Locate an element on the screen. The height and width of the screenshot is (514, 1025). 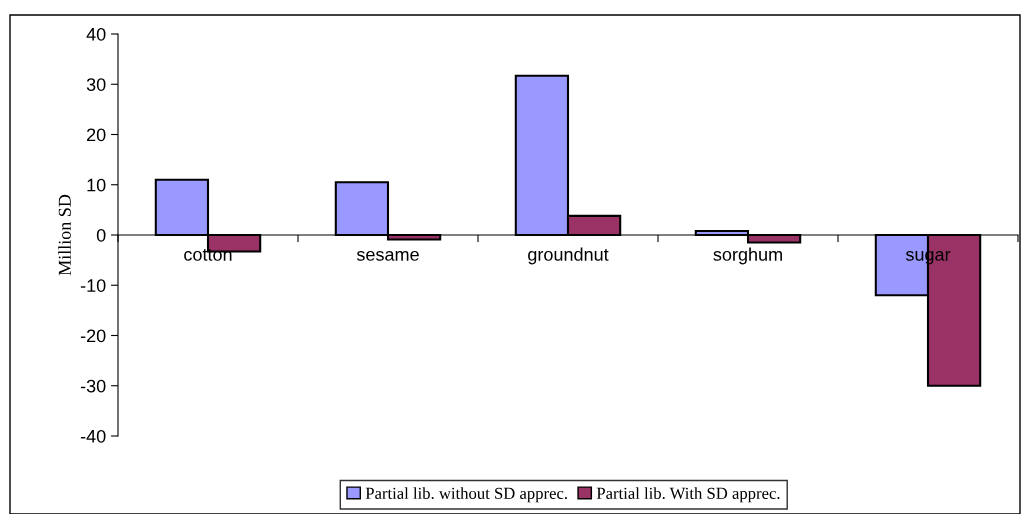
y-tick-label: 40 is located at coordinates (96, 34).